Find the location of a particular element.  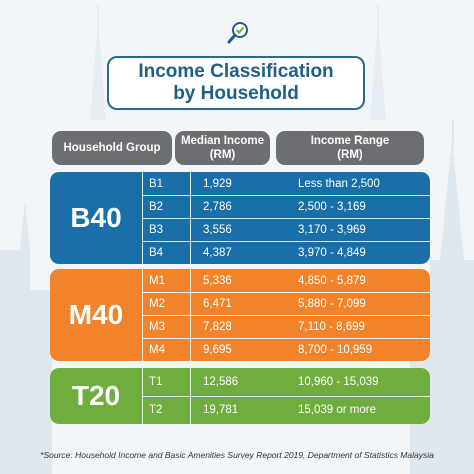

median-income: 6,471 is located at coordinates (217, 304).